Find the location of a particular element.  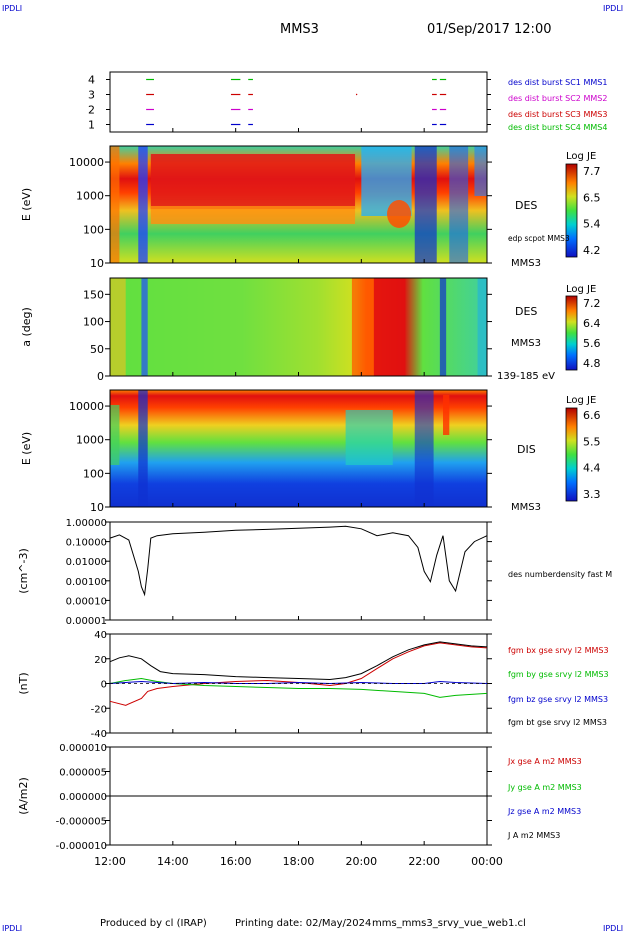

des-energy-gap3 is located at coordinates (459, 204).